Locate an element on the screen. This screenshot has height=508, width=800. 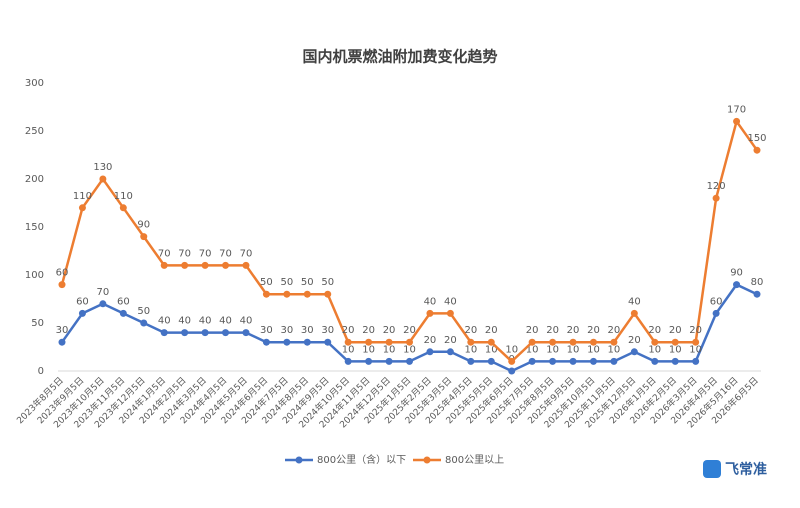
y-tick-label: 250 is located at coordinates (34, 131).